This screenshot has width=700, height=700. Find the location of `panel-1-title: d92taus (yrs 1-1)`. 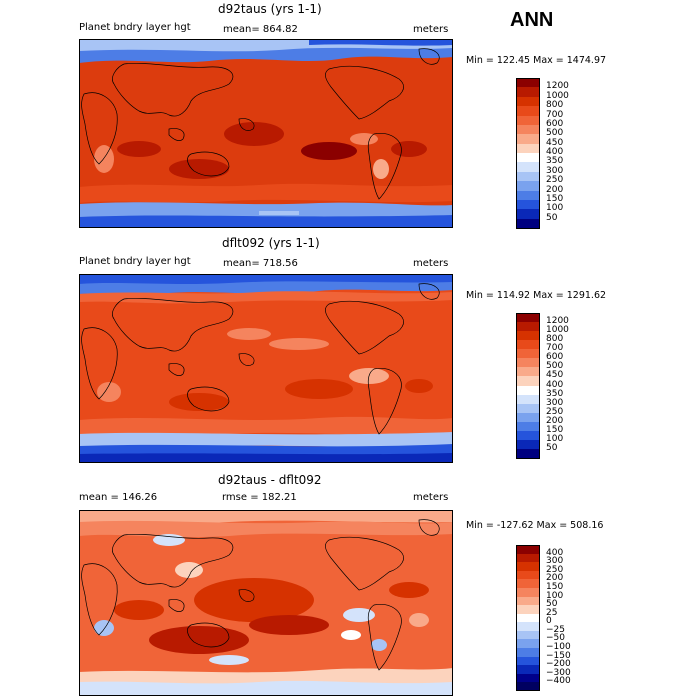

panel-1-title: d92taus (yrs 1-1) is located at coordinates (270, 9).